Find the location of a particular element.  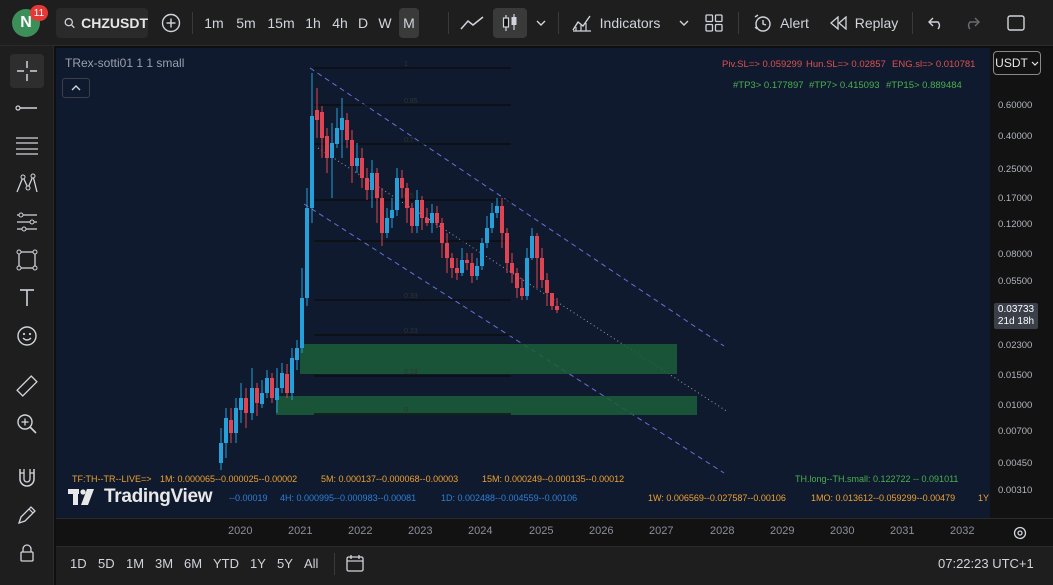

measure-tool is located at coordinates (27, 386).